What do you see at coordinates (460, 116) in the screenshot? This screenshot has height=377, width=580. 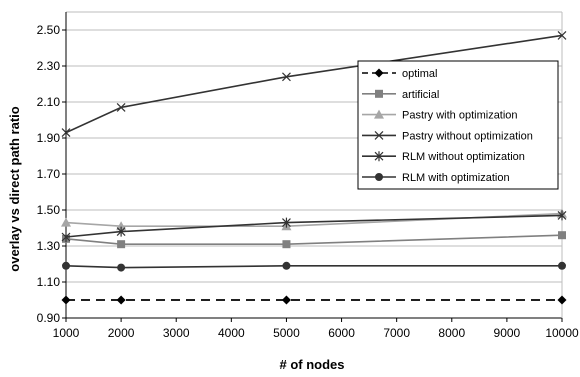 I see `legend-label: Pastry with optimization` at bounding box center [460, 116].